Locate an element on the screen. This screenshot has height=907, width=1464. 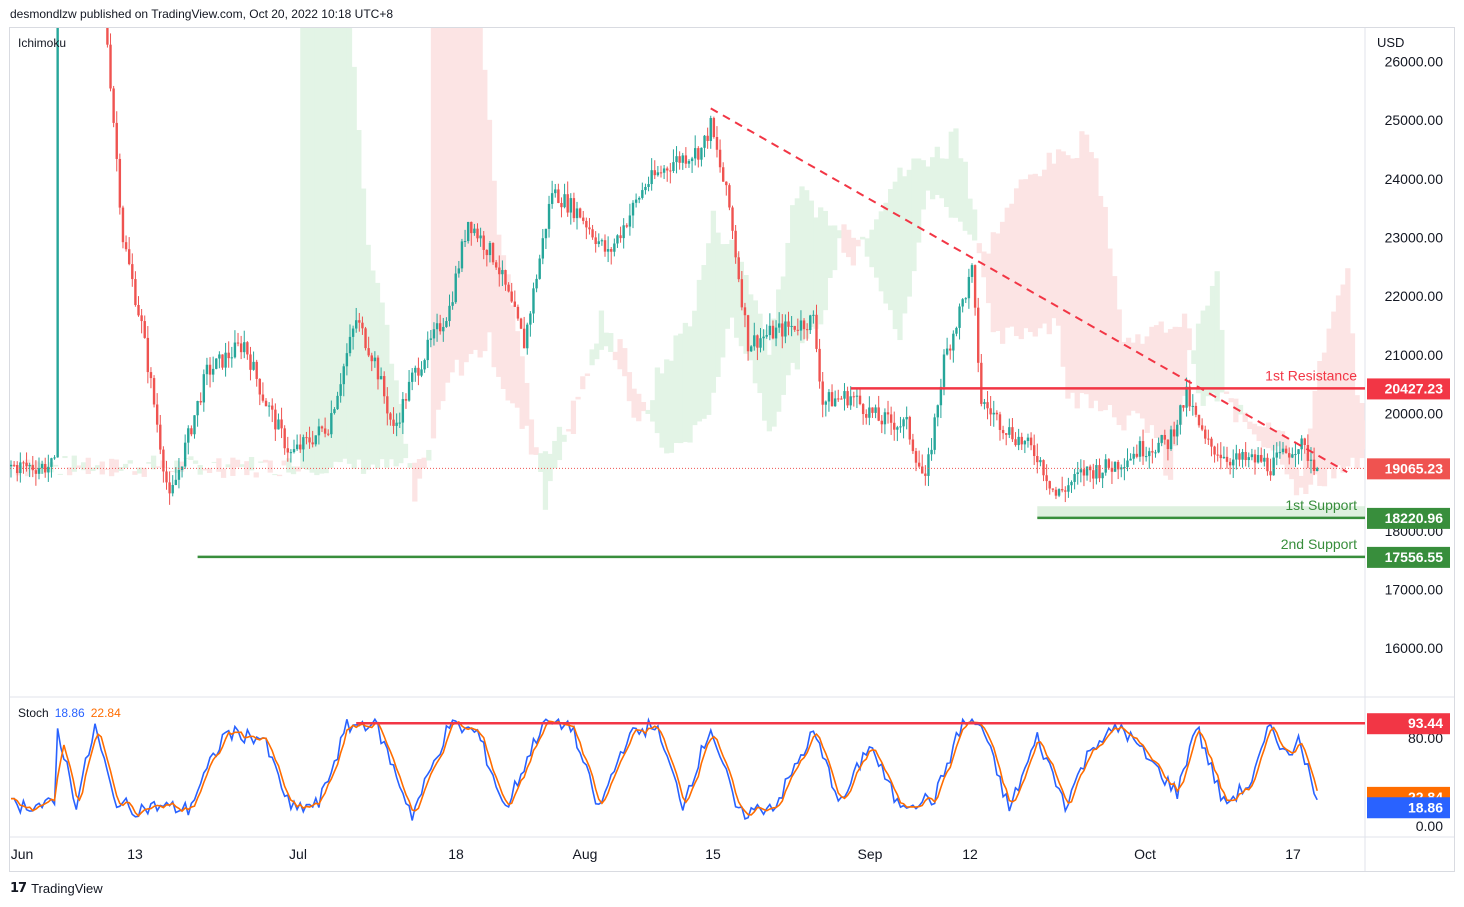
stoch-legend: Stoch 18.86 22.84 is located at coordinates (69, 713).